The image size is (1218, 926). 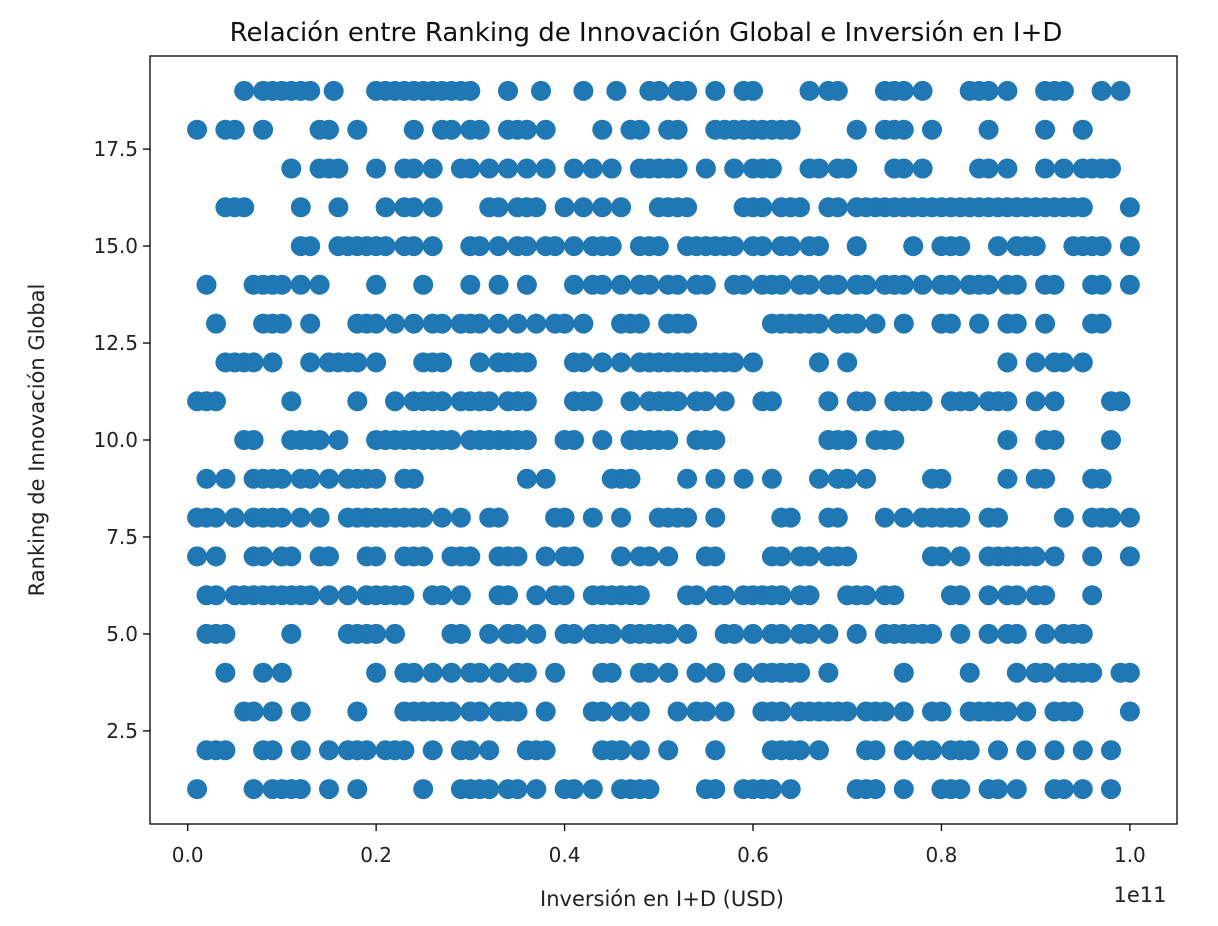 What do you see at coordinates (1139, 895) in the screenshot?
I see `x-axis-offset-label: 1e11` at bounding box center [1139, 895].